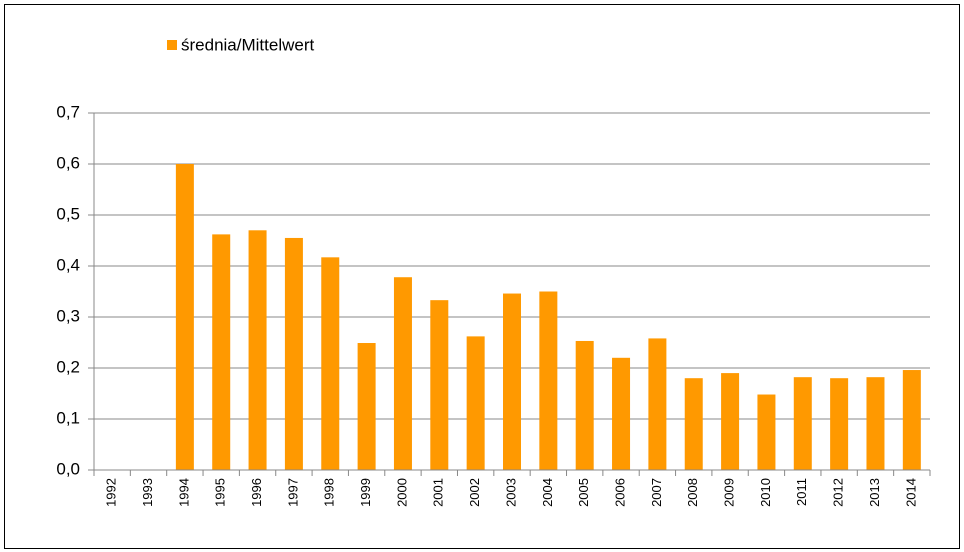  What do you see at coordinates (147, 492) in the screenshot?
I see `x-tick-label: 1993` at bounding box center [147, 492].